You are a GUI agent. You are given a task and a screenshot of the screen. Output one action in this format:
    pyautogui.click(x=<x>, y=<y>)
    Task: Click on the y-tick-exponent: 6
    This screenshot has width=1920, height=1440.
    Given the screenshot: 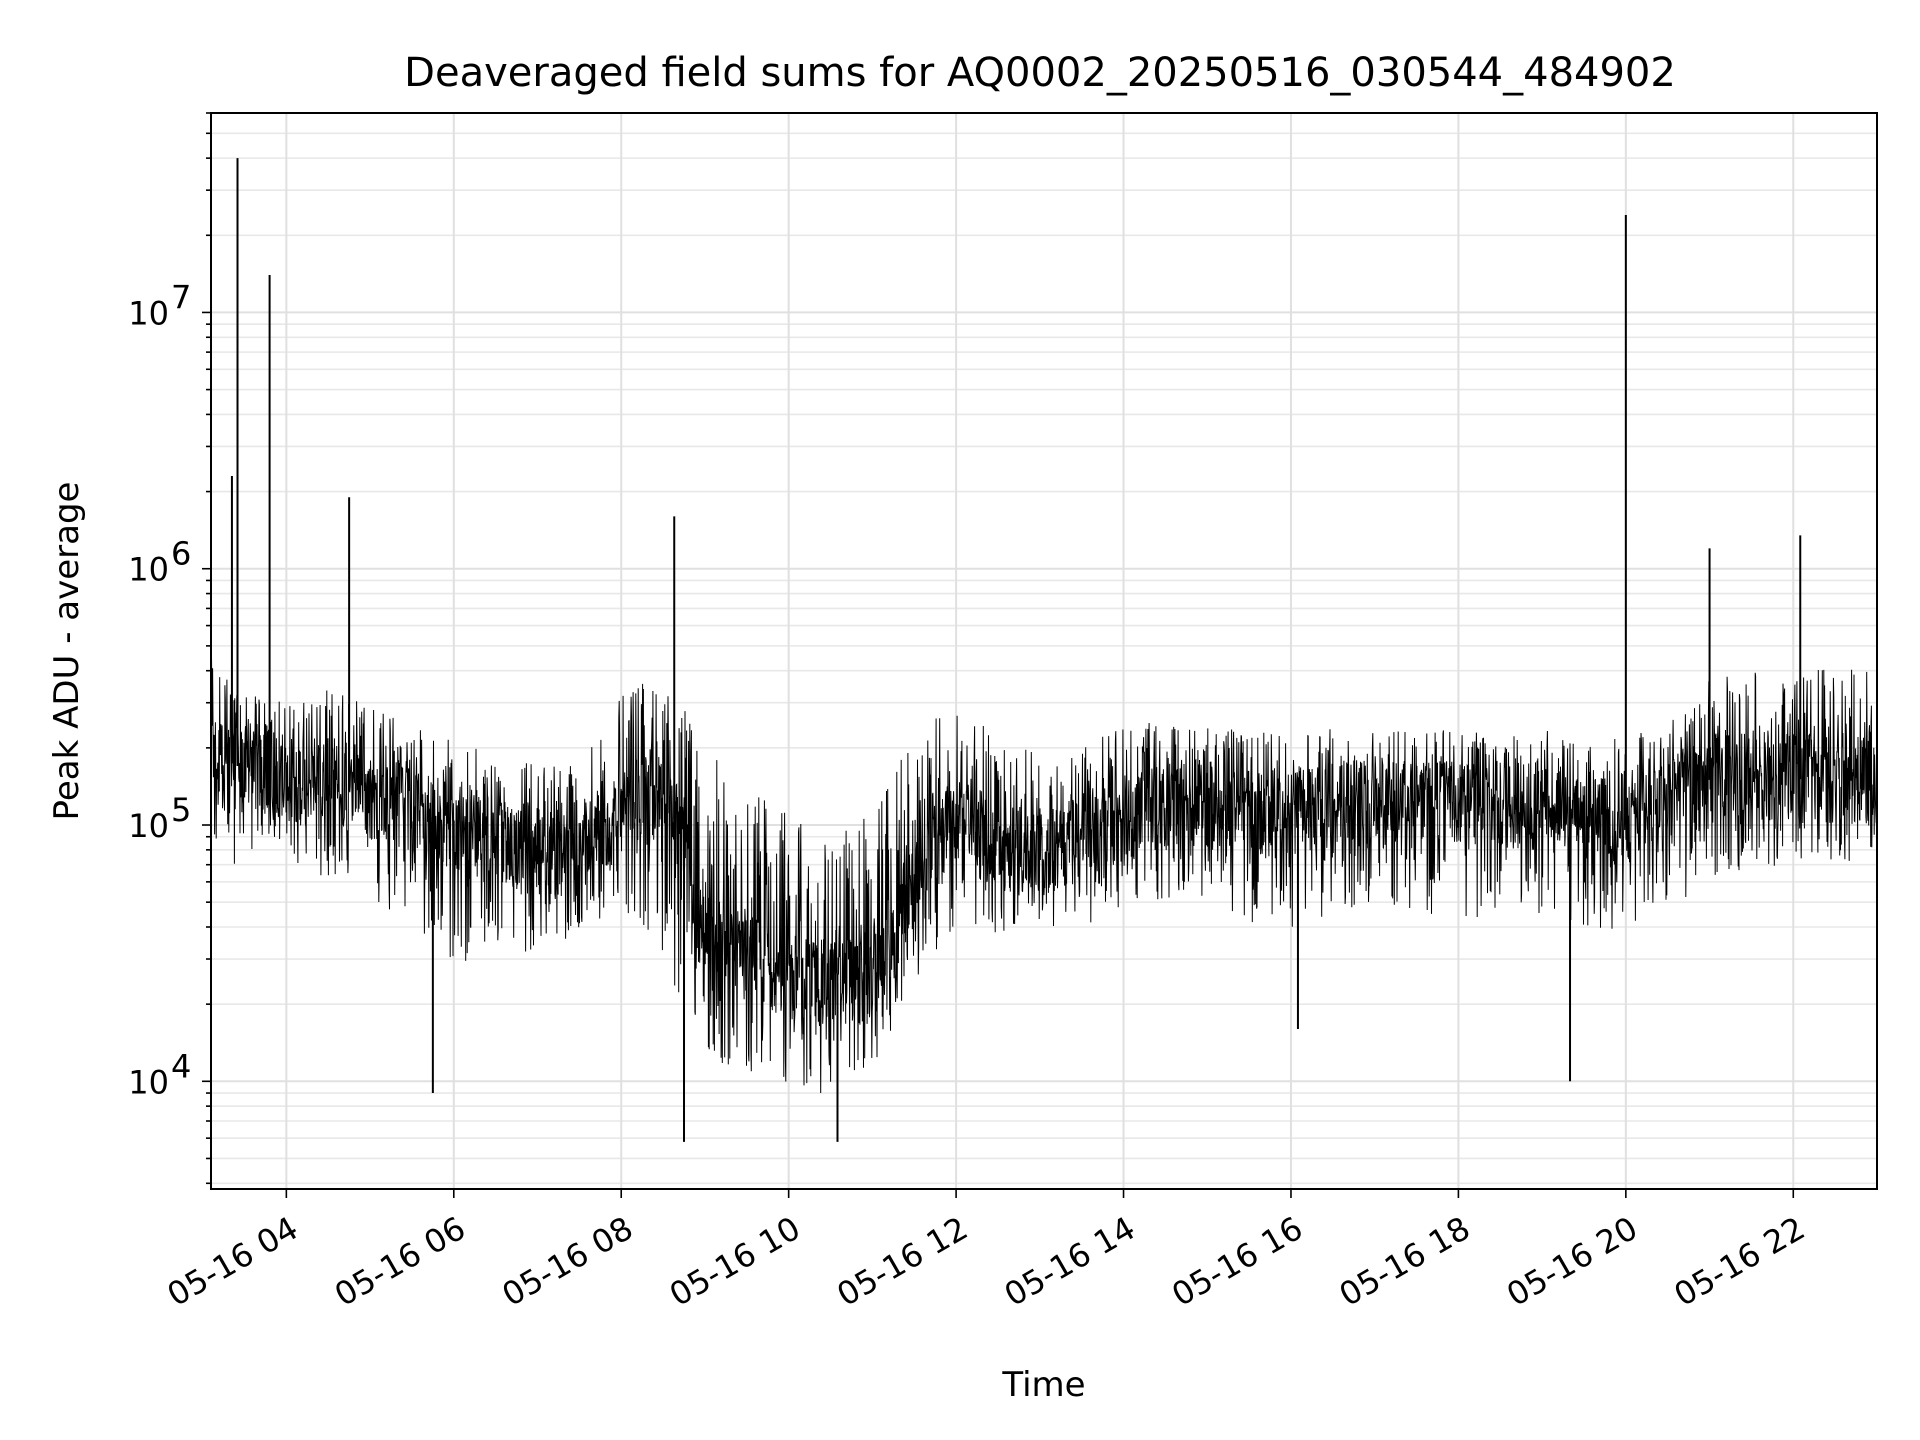 What is the action you would take?
    pyautogui.click(x=181, y=554)
    